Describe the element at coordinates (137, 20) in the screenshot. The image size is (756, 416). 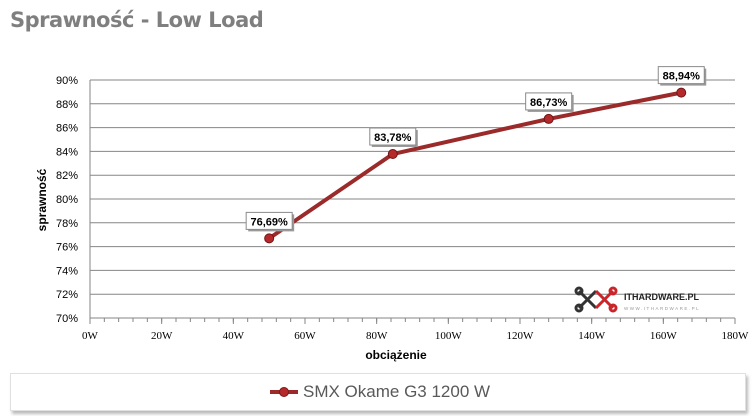
I see `chart-title: Sprawność - Low Load` at that location.